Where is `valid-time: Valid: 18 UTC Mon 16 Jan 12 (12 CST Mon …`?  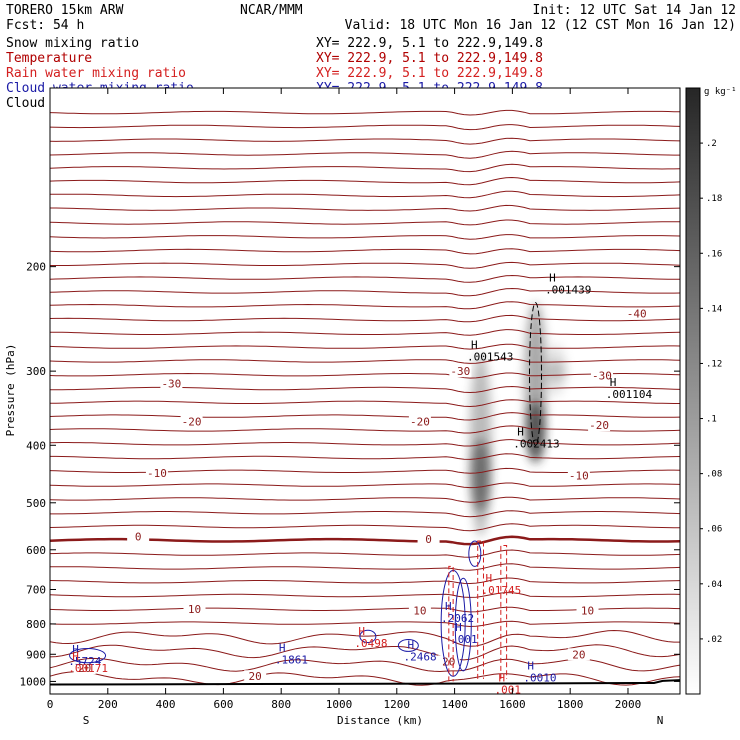
valid-time: Valid: 18 UTC Mon 16 Jan 12 (12 CST Mon … is located at coordinates (540, 25).